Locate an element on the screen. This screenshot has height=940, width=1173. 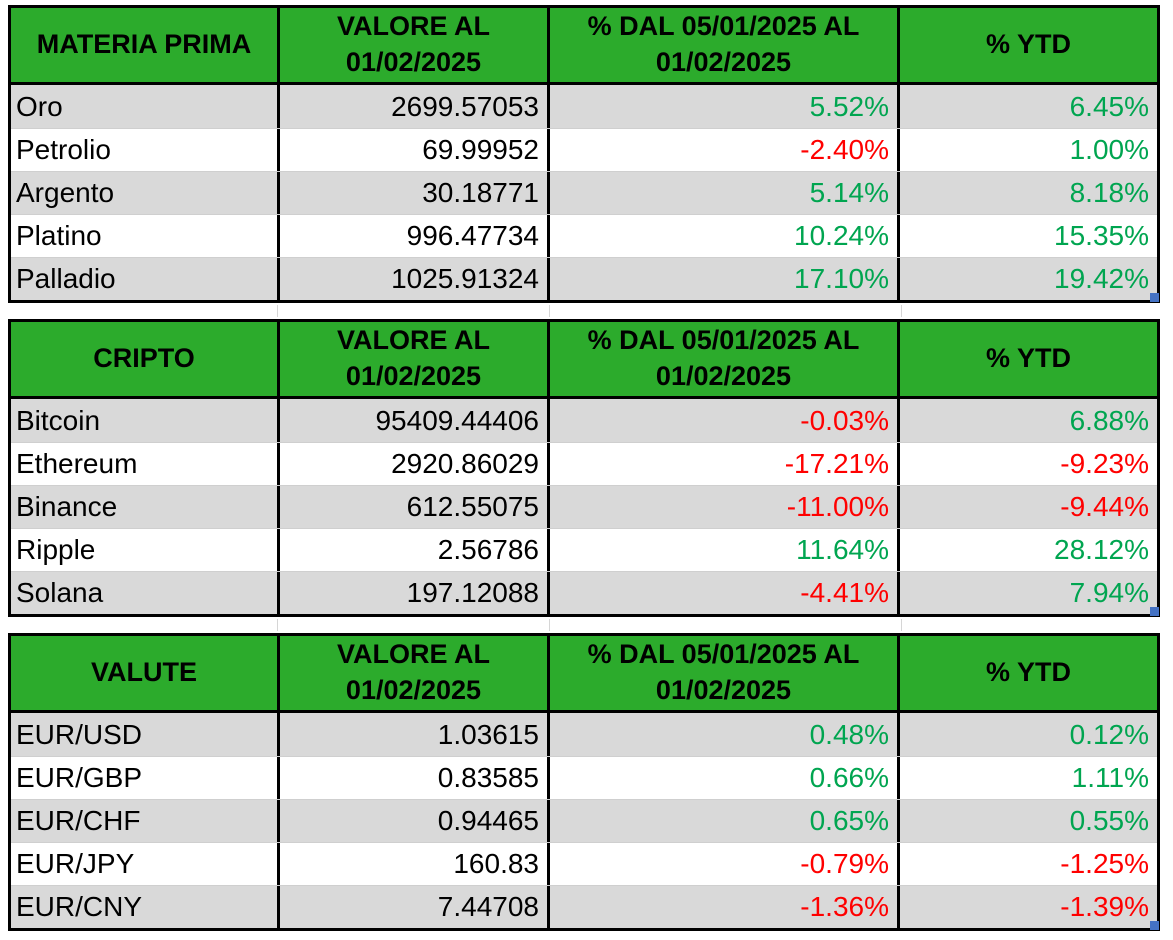
value-cell: 996.47734 is located at coordinates (412, 236).